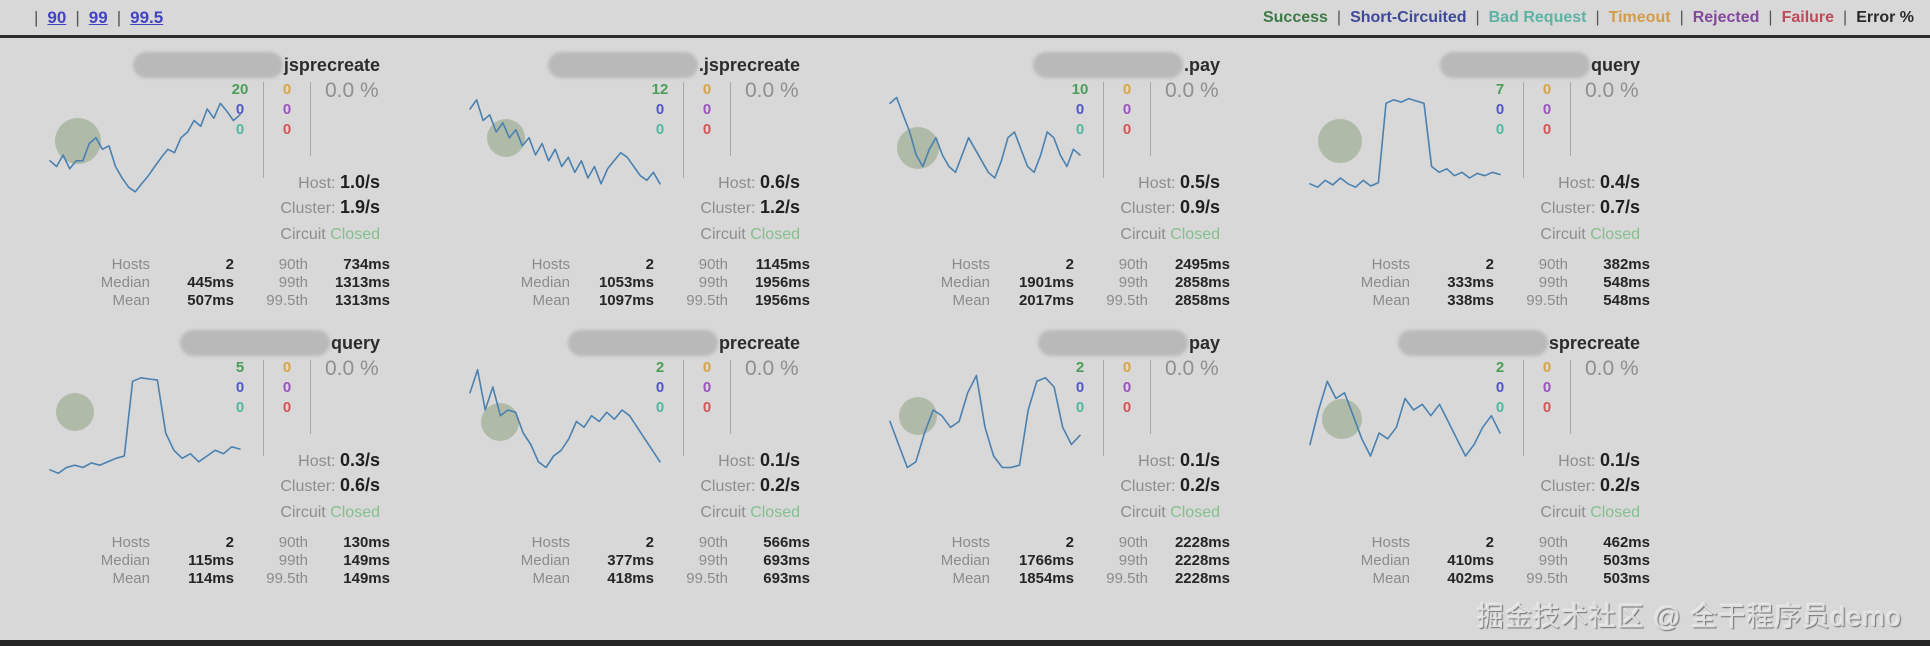 The image size is (1930, 646). Describe the element at coordinates (786, 542) in the screenshot. I see `p90-value: 566ms` at that location.